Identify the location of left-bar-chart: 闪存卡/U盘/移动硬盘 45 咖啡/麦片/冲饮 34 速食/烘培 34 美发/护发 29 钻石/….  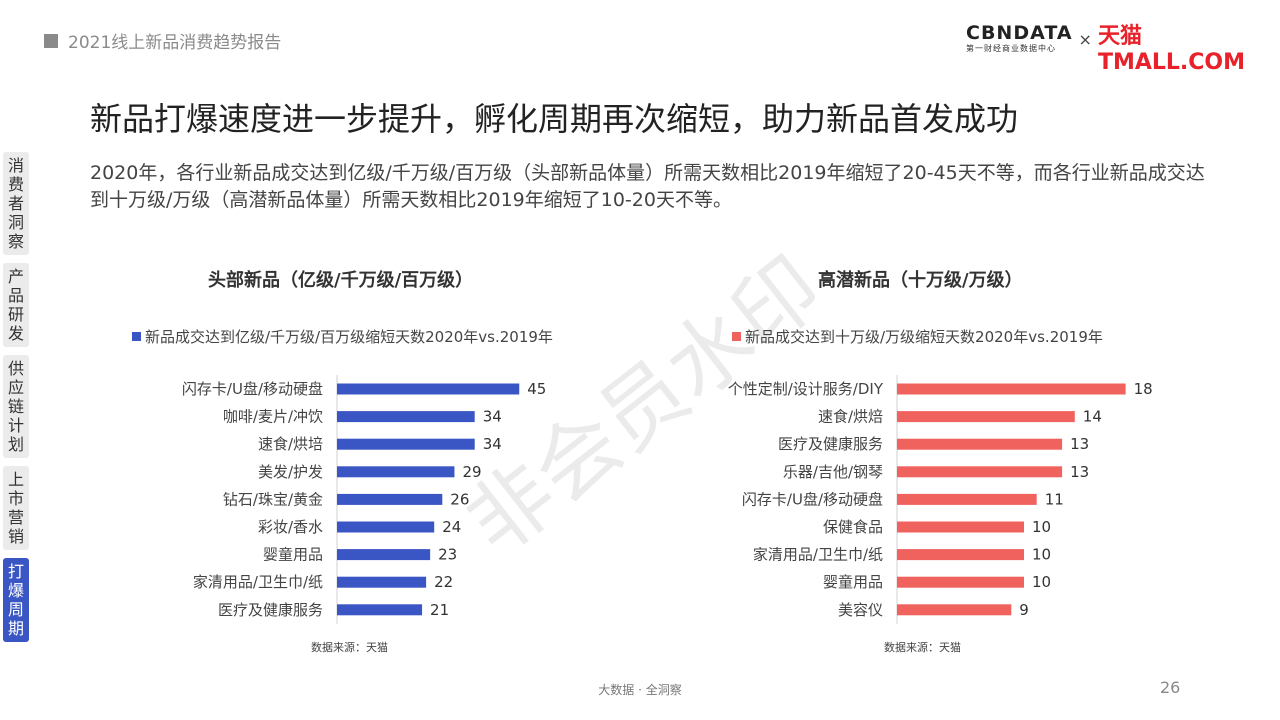
(364, 499).